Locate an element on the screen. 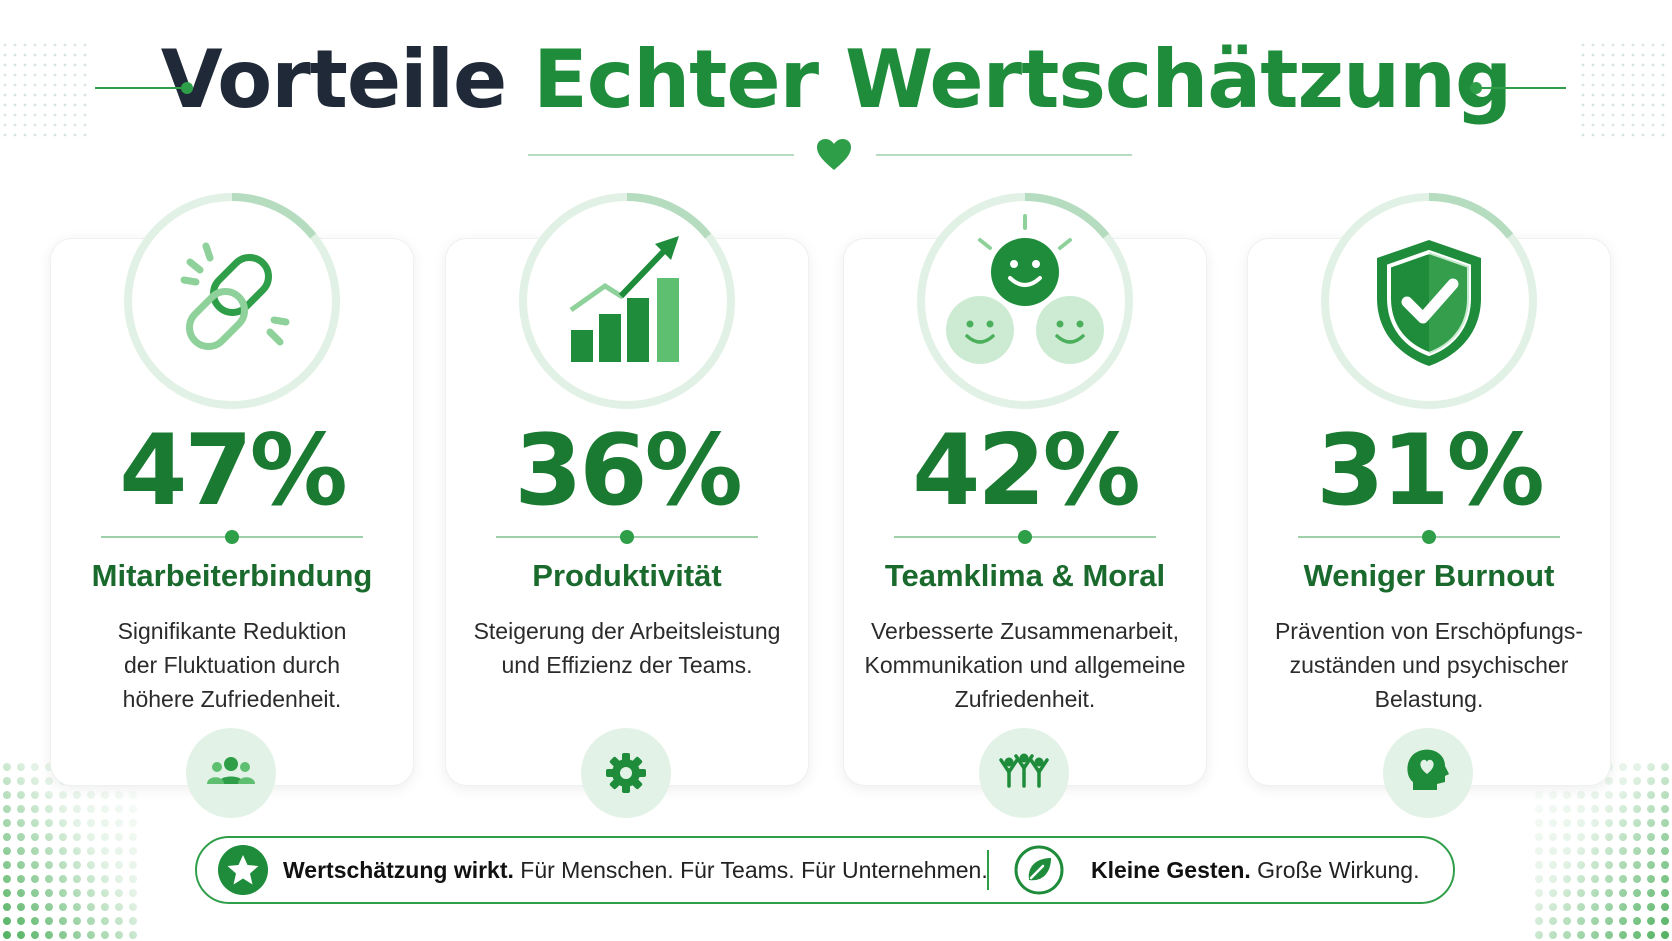  stat-value: 31% is located at coordinates (1430, 471).